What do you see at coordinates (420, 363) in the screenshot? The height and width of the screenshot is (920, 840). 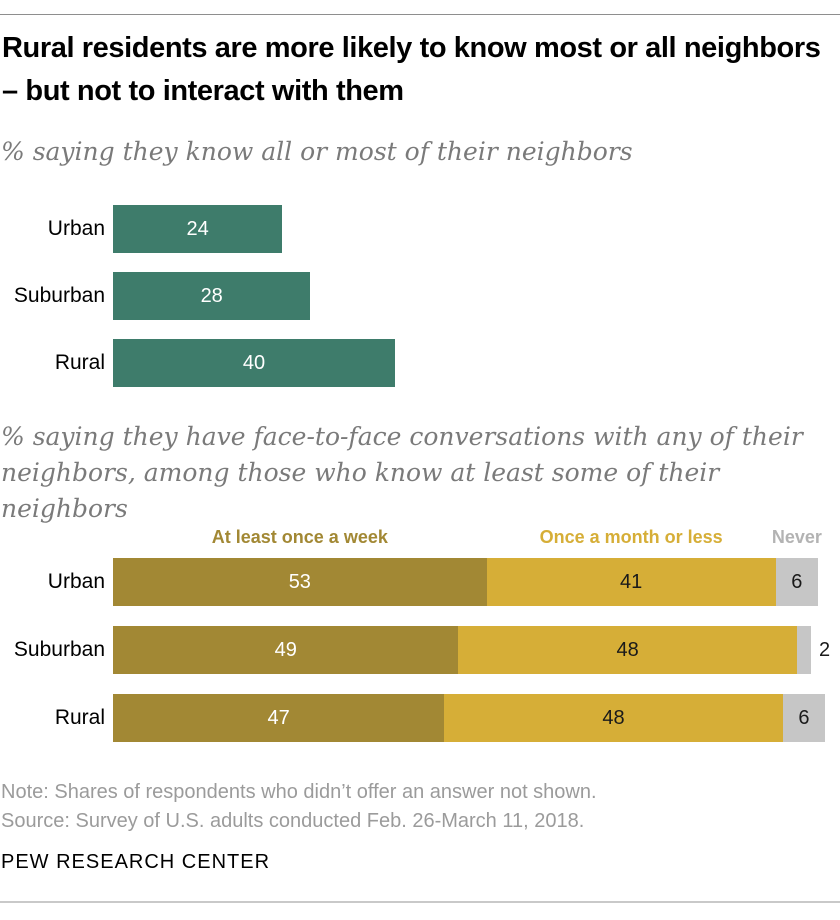 I see `bar-row-rural: Rural 40` at bounding box center [420, 363].